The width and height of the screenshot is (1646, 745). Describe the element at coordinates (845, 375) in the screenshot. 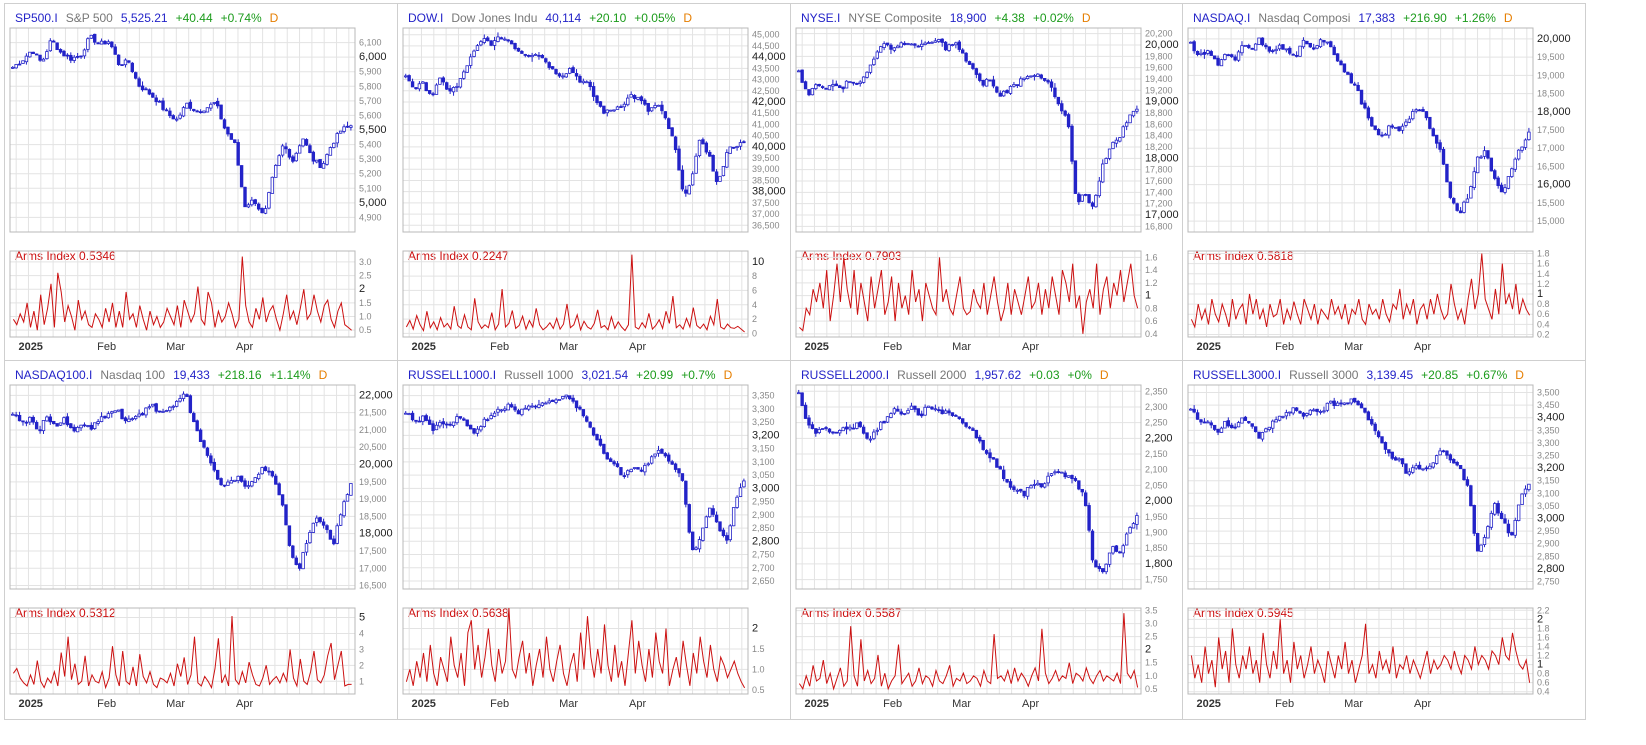

I see `symbol-link: RUSSELL2000.I` at that location.